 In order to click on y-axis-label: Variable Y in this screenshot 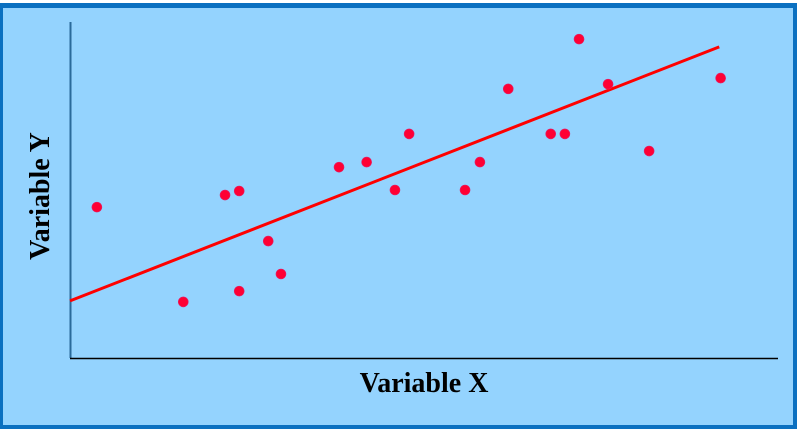, I will do `click(40, 196)`.